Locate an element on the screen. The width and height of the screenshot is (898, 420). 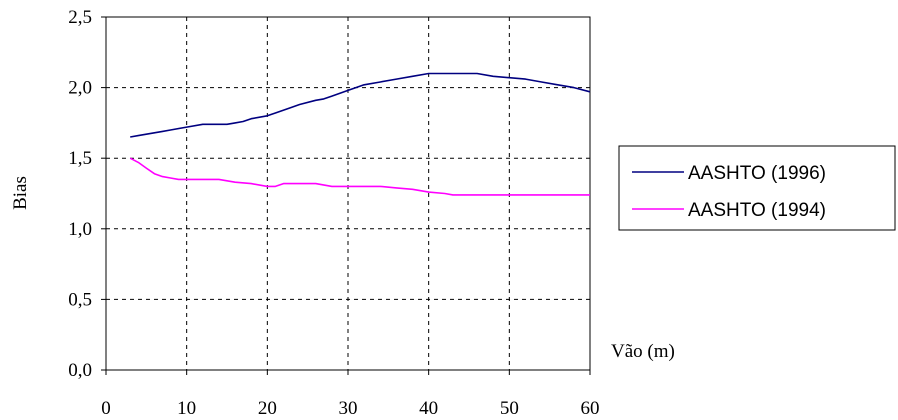
x-tick-label: 60 is located at coordinates (590, 408).